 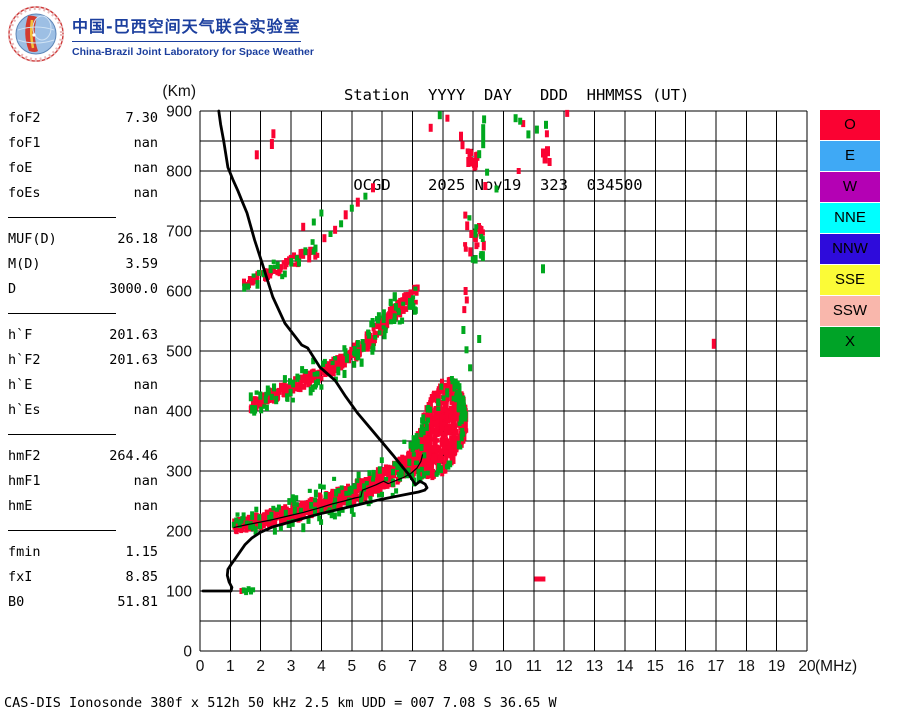 I want to click on param-row-b0: B0 51.81, so click(x=83, y=602).